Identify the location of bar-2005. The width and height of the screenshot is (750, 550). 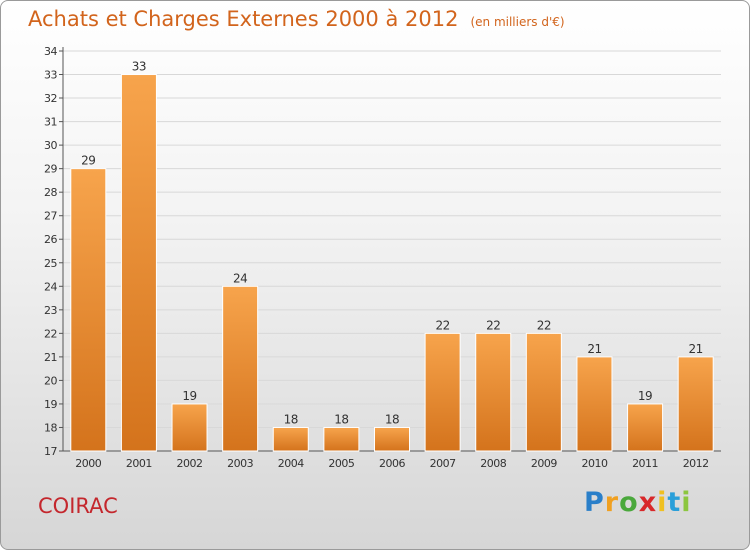
(341, 439).